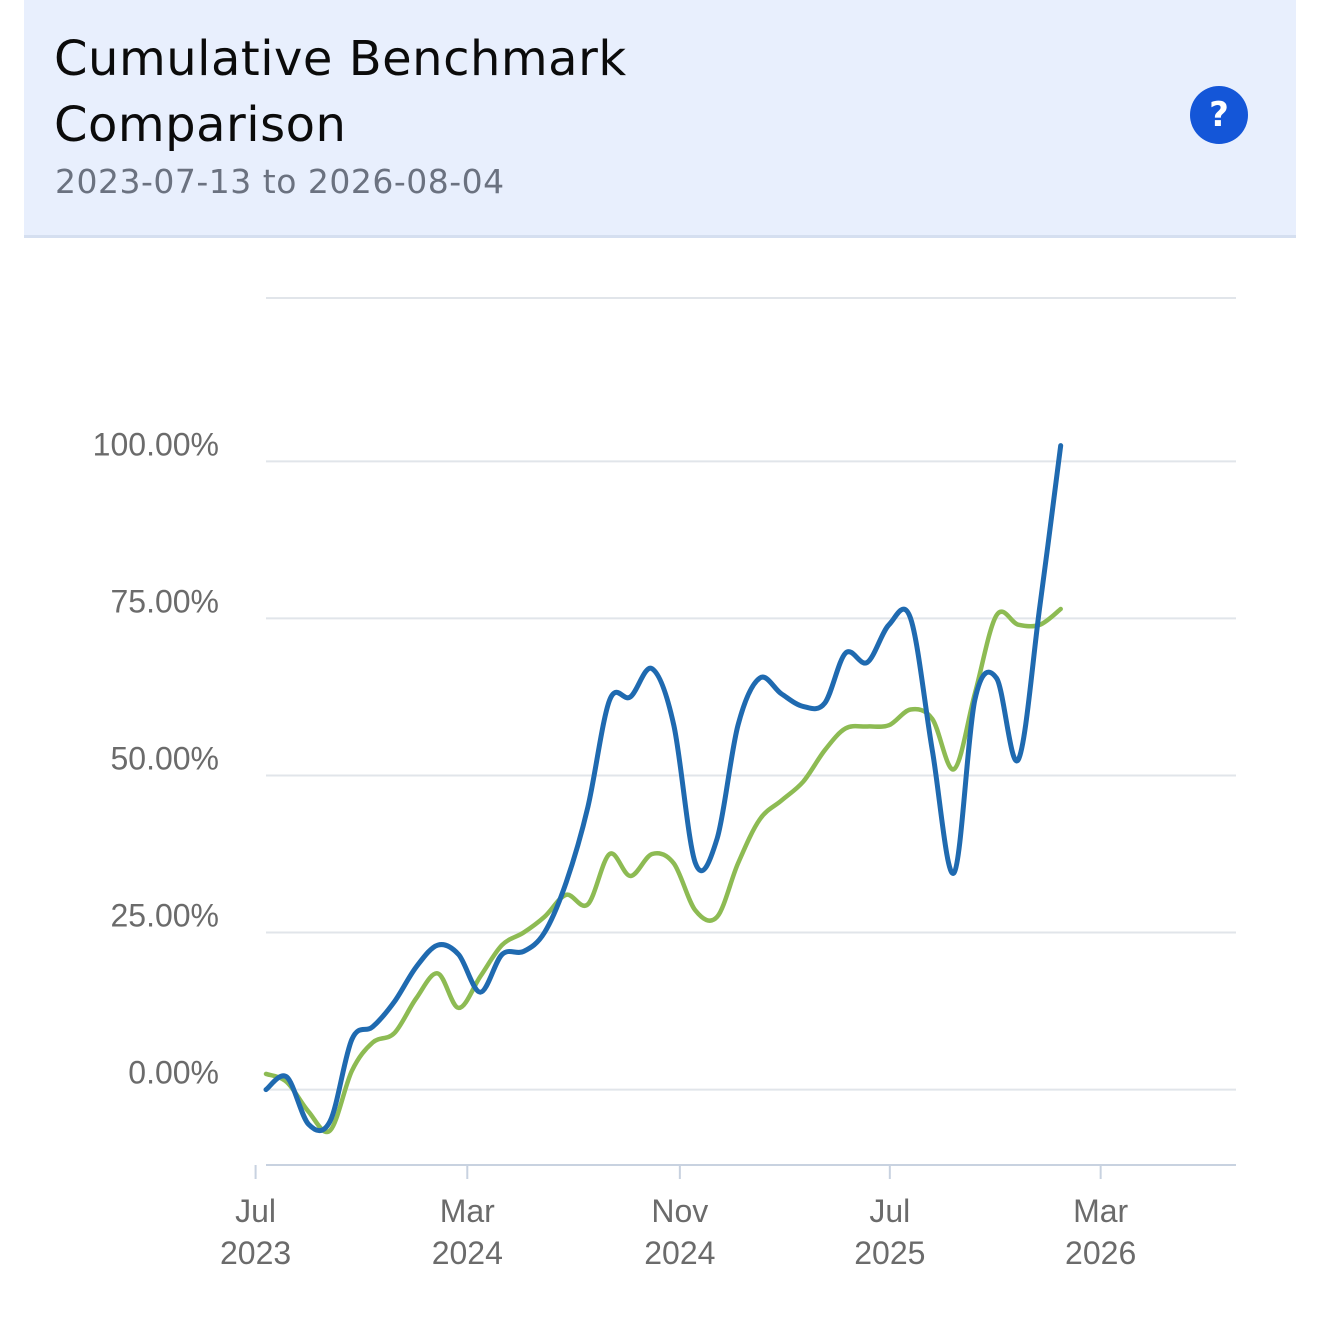 The image size is (1320, 1330). What do you see at coordinates (1219, 115) in the screenshot?
I see `help-icon: ?` at bounding box center [1219, 115].